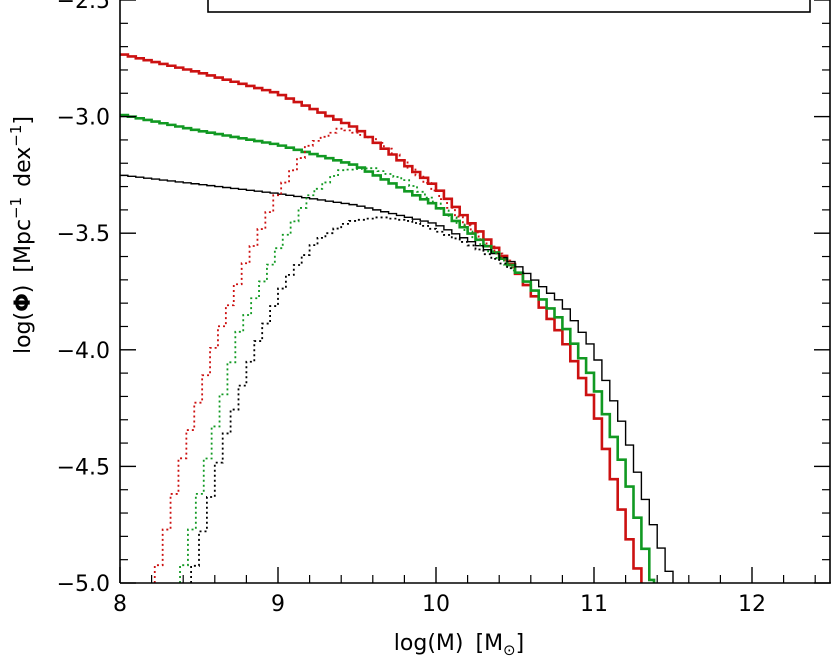  I want to click on y-axis-unit-a-superscript: −1, so click(16, 208).